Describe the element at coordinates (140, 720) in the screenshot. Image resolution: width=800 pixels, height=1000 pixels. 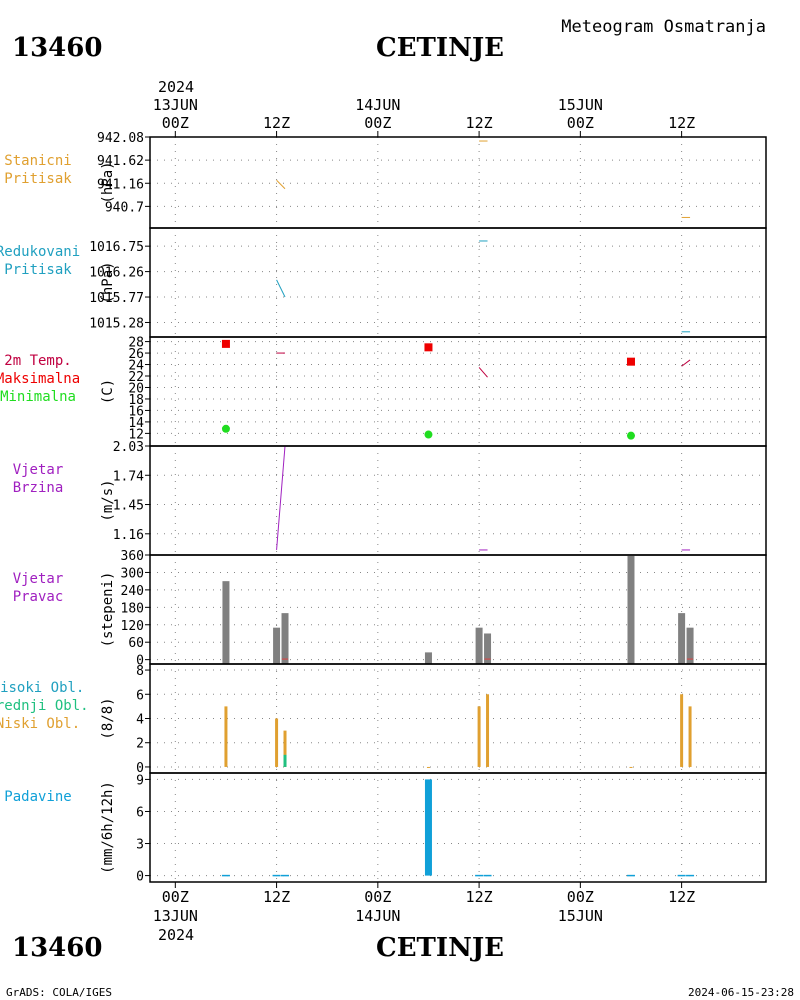
I see `y-tick-label: 4` at that location.